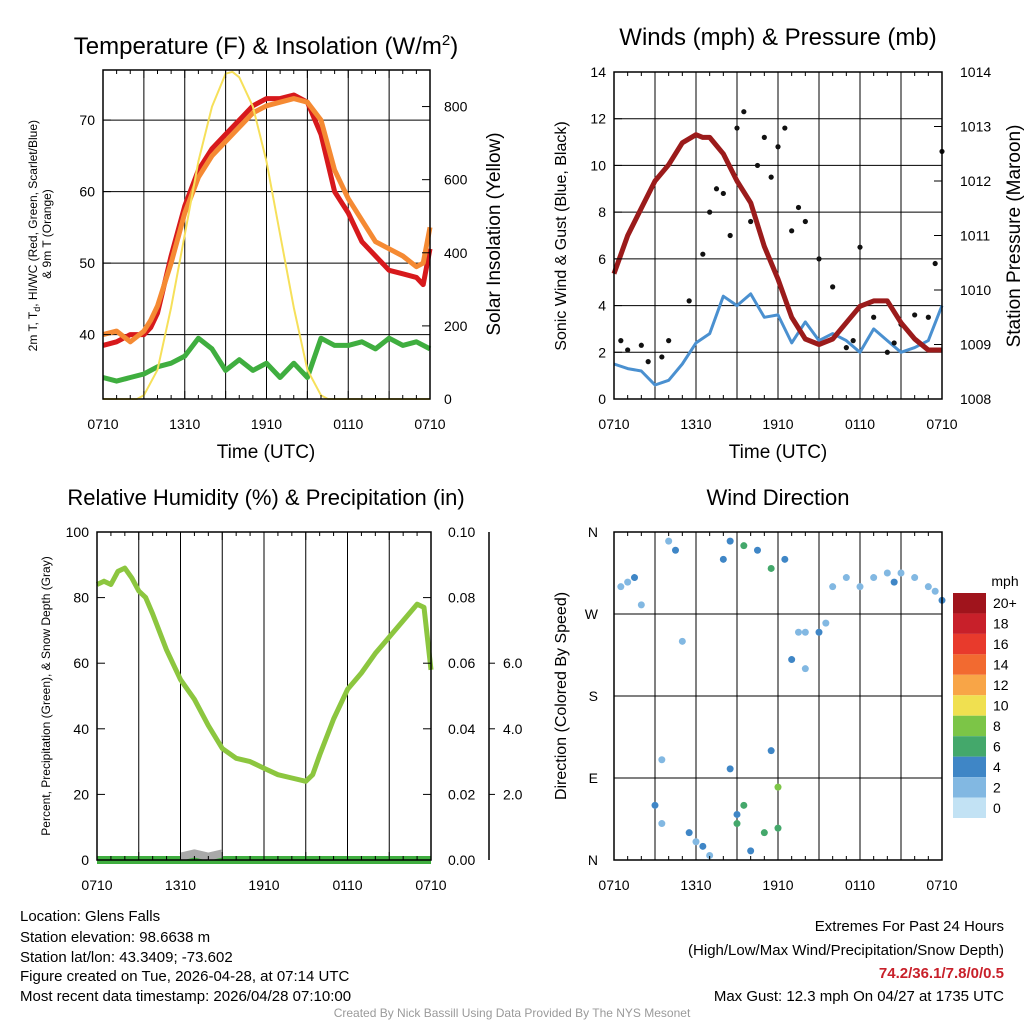  What do you see at coordinates (695, 424) in the screenshot?
I see `x-tick-label: 1310` at bounding box center [695, 424].